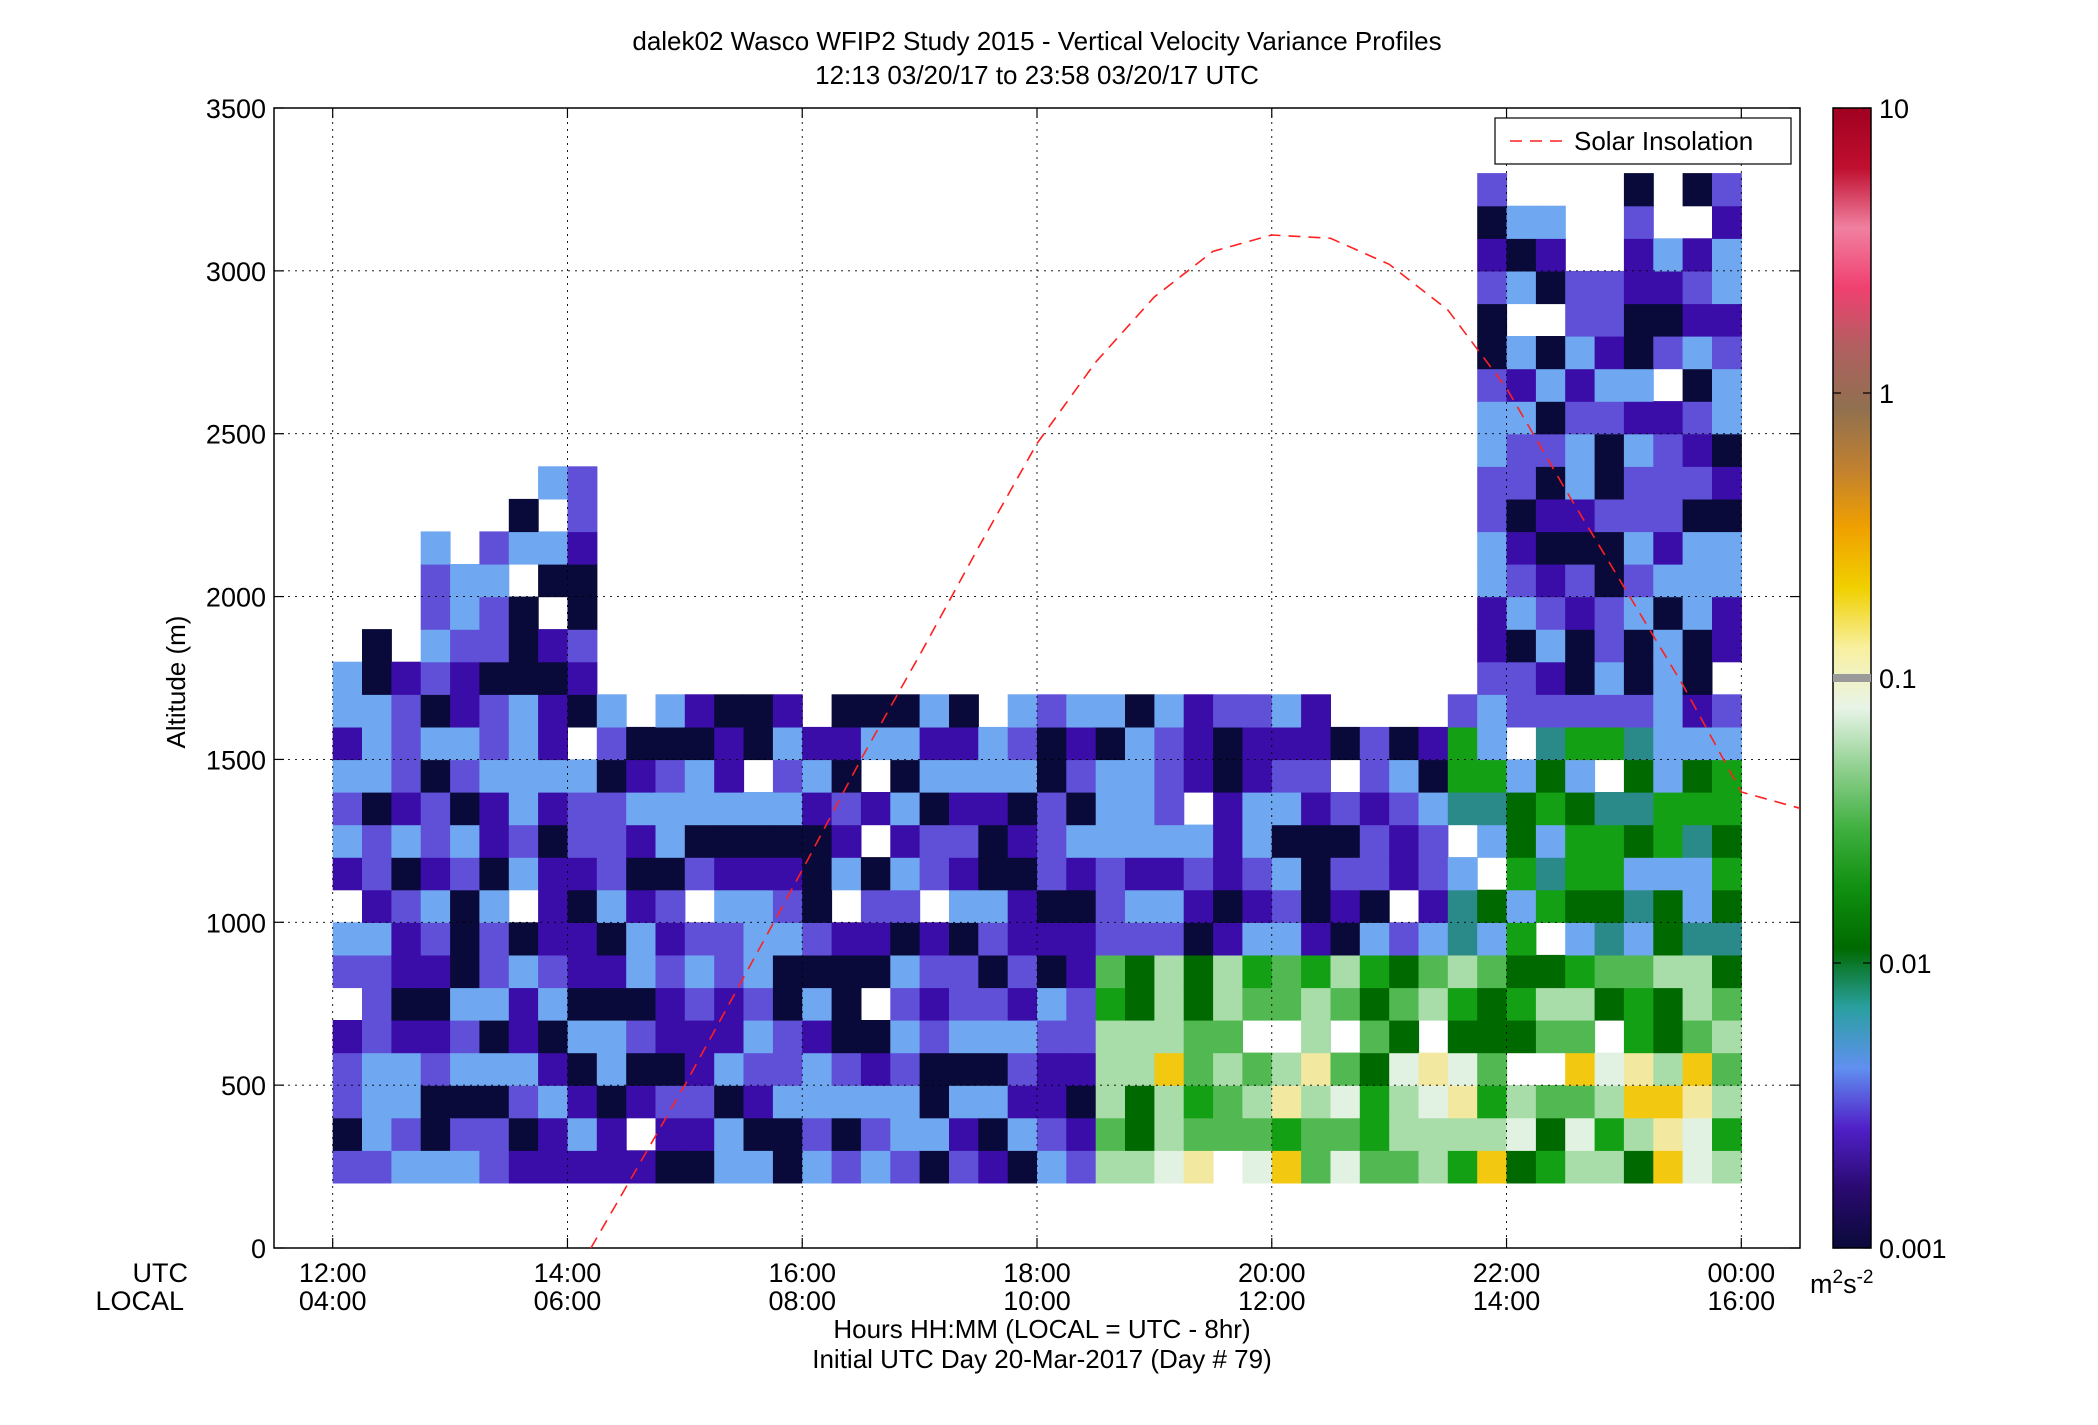 The height and width of the screenshot is (1425, 2098). What do you see at coordinates (1041, 1329) in the screenshot?
I see `x-axis-label: Hours HH:MM (LOCAL = UTC - 8hr)` at bounding box center [1041, 1329].